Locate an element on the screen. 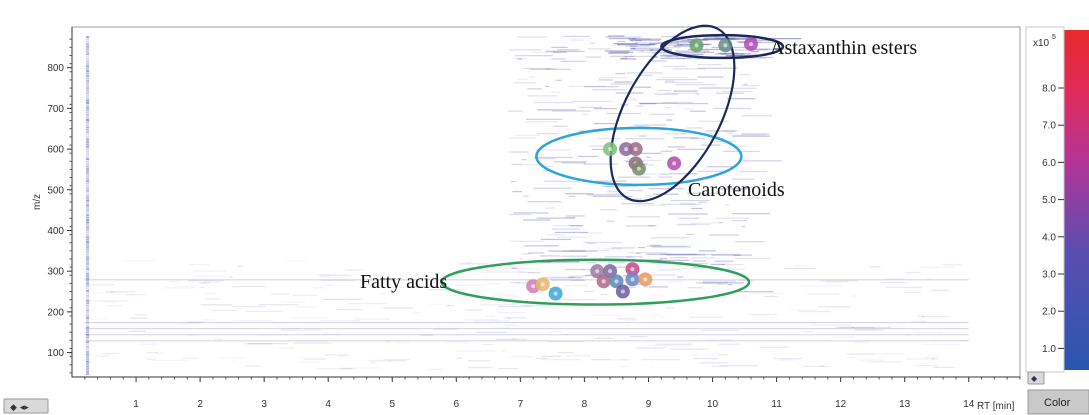 This screenshot has width=1089, height=415. y-tick-label: 100 is located at coordinates (55, 353).